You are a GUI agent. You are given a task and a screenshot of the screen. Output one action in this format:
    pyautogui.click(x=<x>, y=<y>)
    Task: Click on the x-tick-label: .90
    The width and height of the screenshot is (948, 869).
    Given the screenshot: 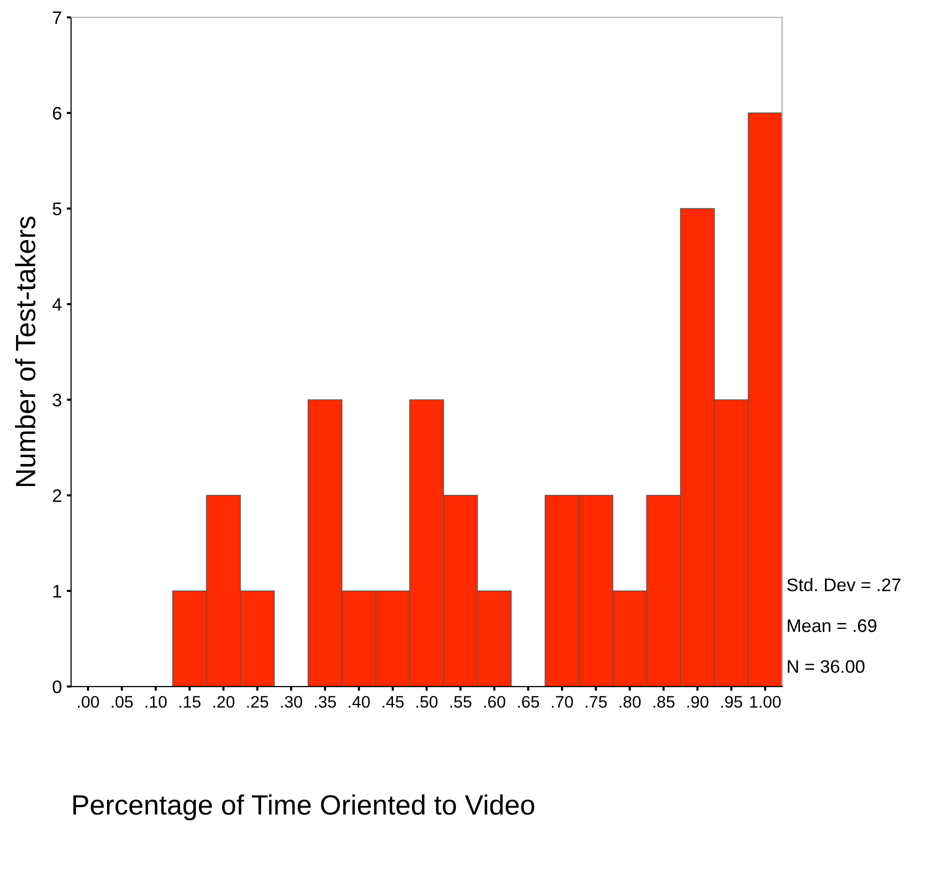 What is the action you would take?
    pyautogui.click(x=697, y=702)
    